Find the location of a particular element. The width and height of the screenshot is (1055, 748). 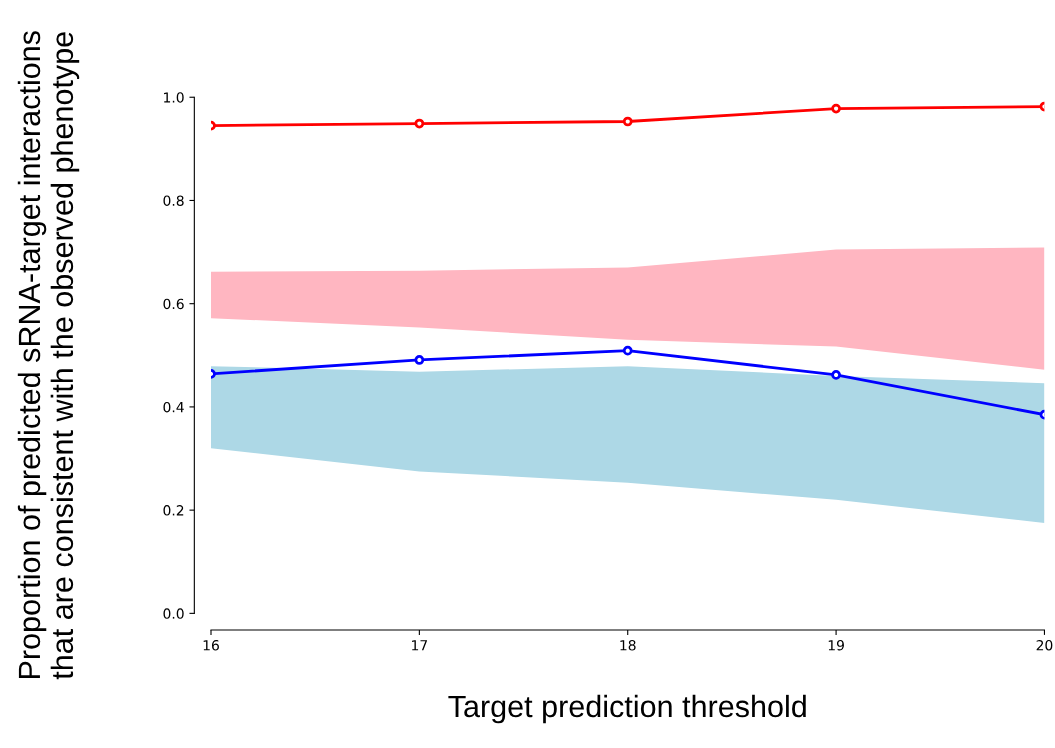

y-tick-label: 0.6 is located at coordinates (173, 304).